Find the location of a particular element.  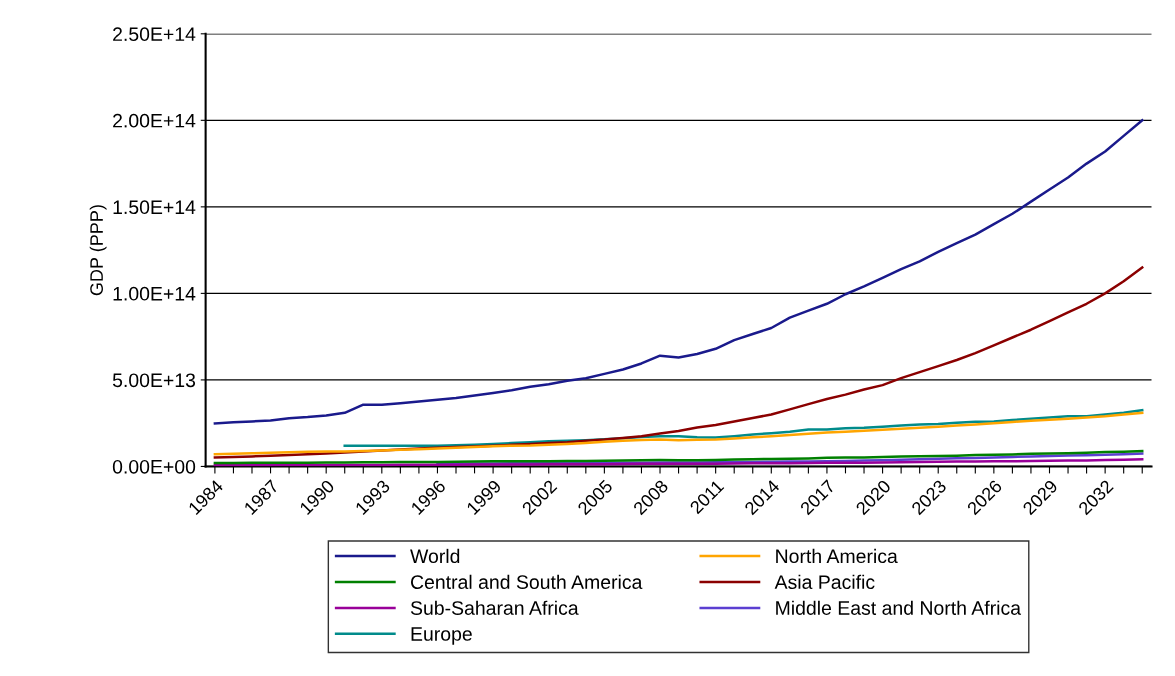

y-tick-label: 1.50E+14 is located at coordinates (154, 207).